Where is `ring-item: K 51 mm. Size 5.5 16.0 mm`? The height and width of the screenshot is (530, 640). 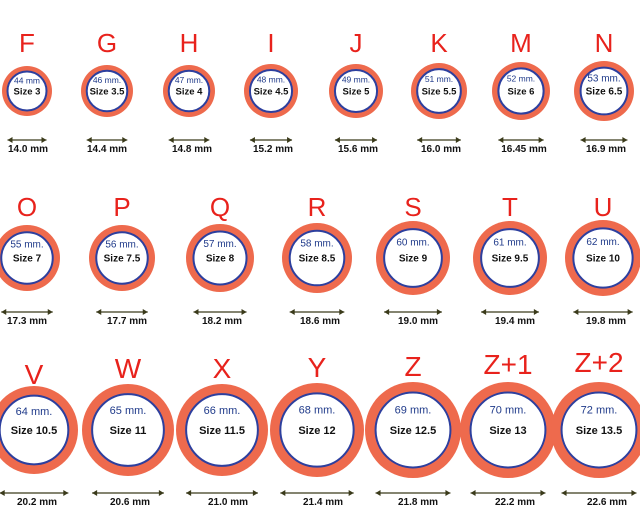
ring-item: K 51 mm. Size 5.5 16.0 mm is located at coordinates (439, 91).